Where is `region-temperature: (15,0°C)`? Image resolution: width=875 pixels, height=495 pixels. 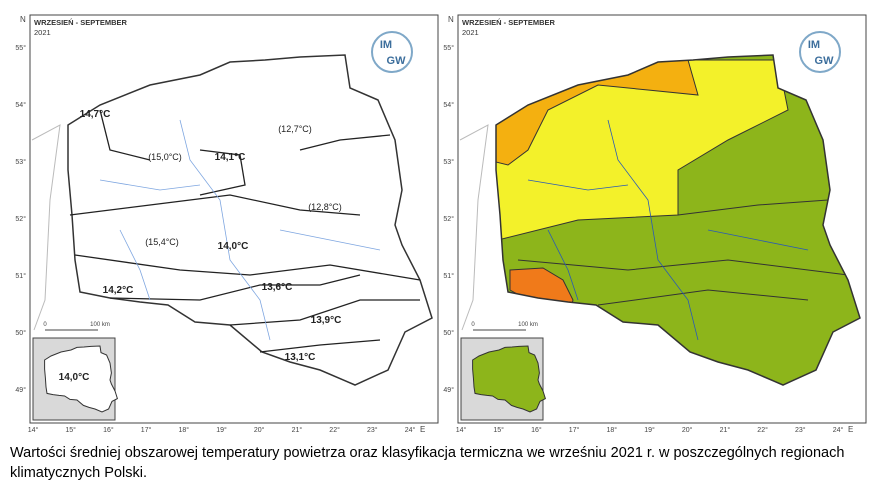 region-temperature: (15,0°C) is located at coordinates (165, 157).